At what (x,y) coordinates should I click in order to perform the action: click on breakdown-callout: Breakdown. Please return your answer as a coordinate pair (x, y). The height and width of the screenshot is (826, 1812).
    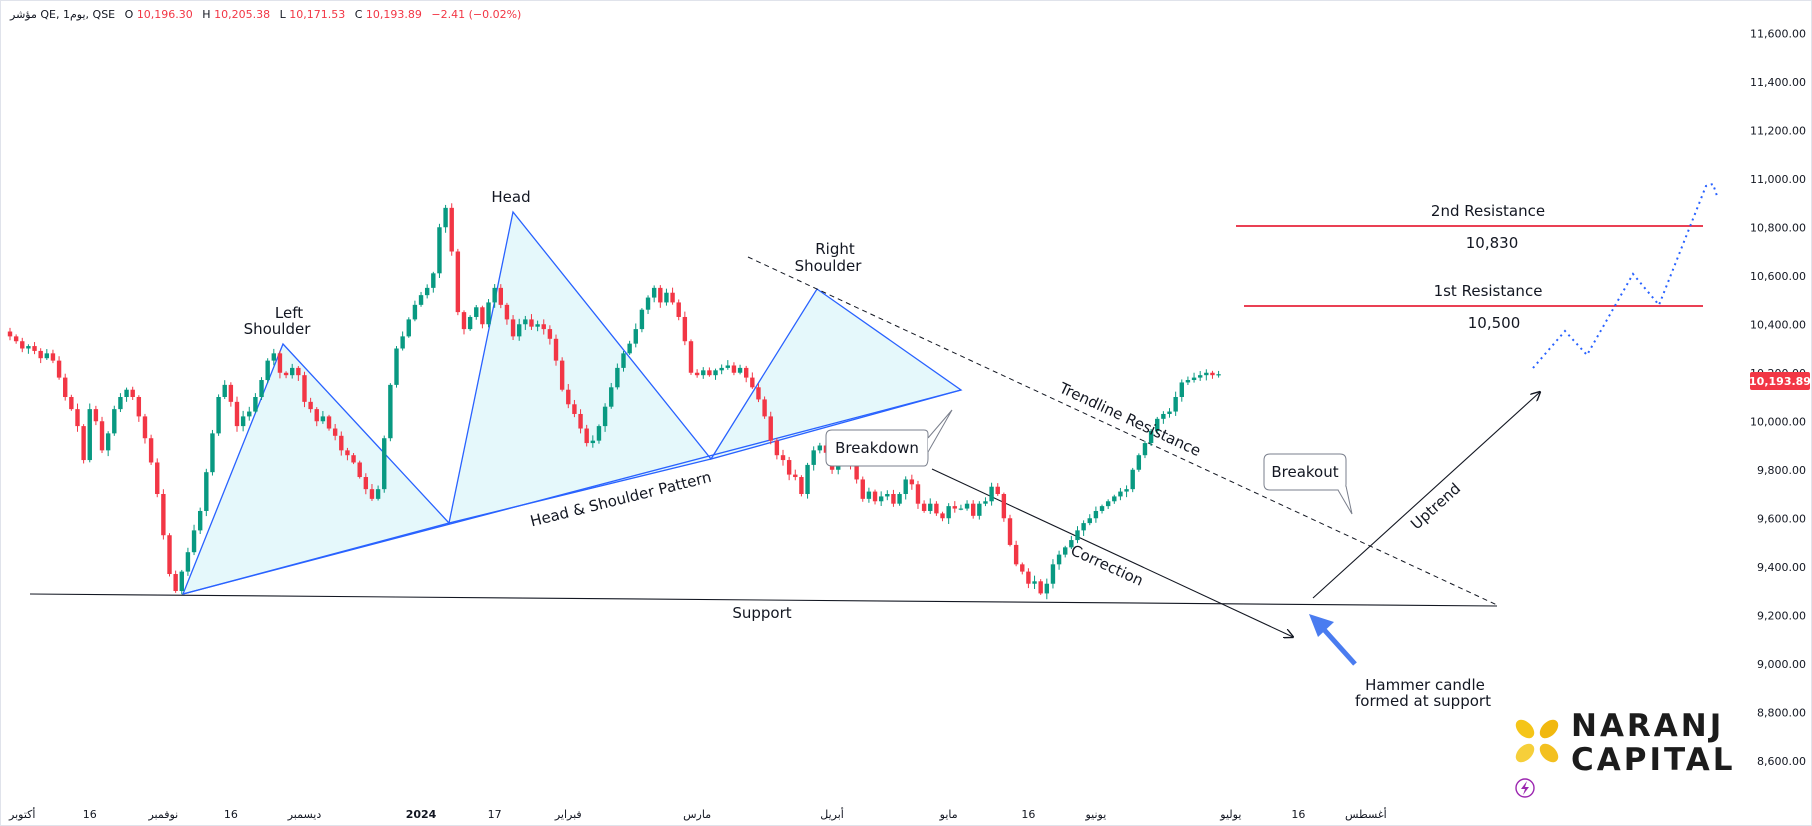
    Looking at the image, I should click on (889, 438).